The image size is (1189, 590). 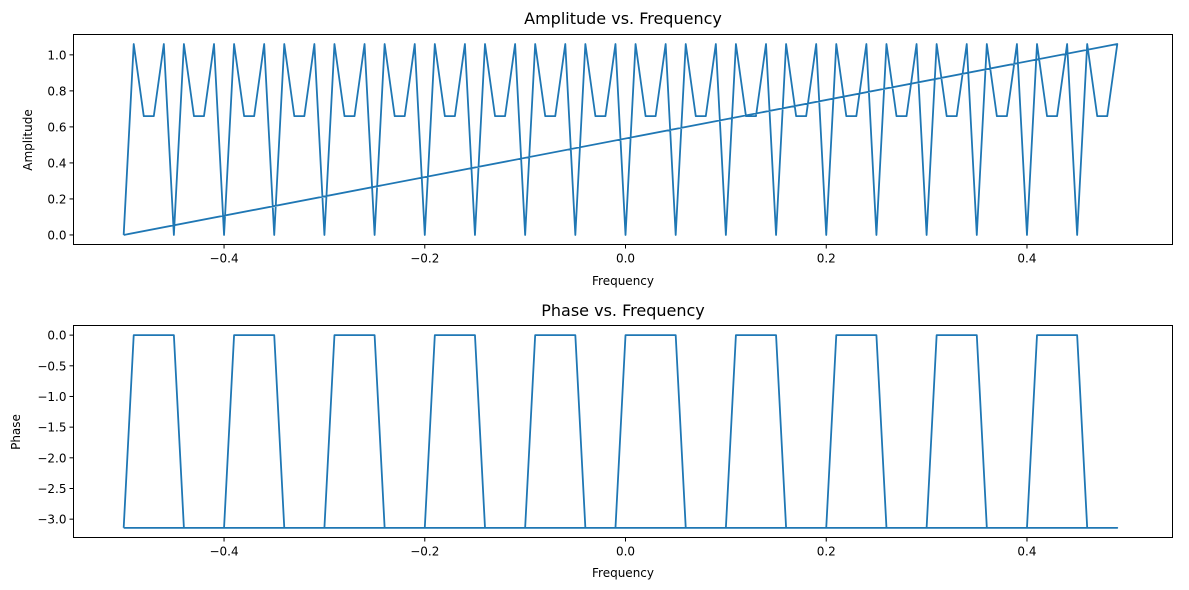 I want to click on phase-x-ticks: −0.4 −0.2 0.0 0.2 0.4, so click(x=623, y=548).